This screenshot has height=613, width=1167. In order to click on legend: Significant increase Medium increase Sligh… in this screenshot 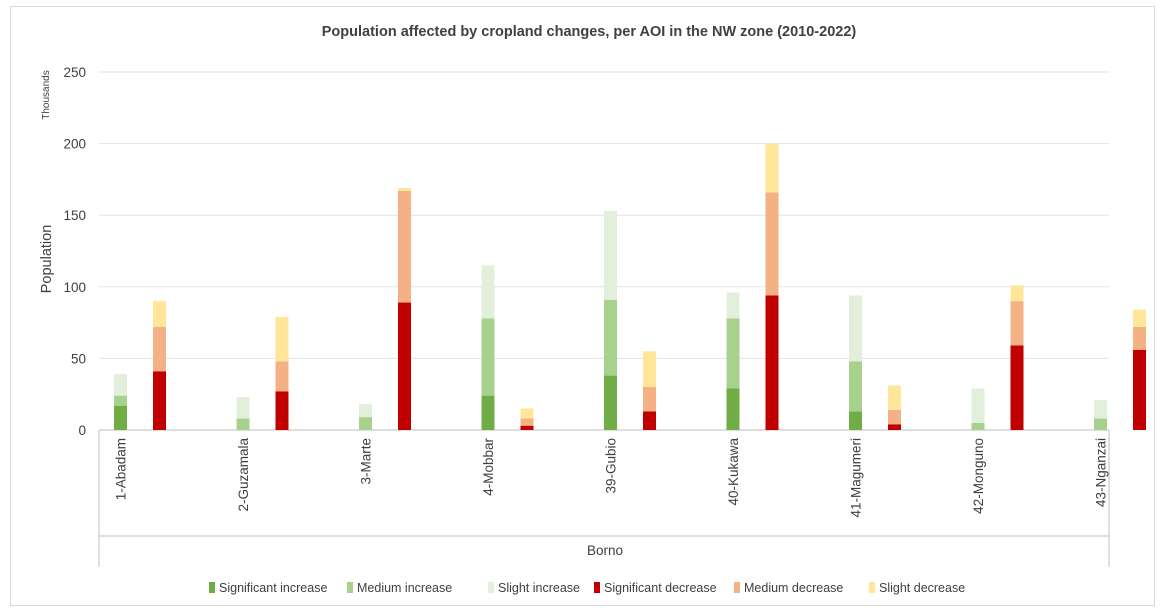, I will do `click(587, 588)`.